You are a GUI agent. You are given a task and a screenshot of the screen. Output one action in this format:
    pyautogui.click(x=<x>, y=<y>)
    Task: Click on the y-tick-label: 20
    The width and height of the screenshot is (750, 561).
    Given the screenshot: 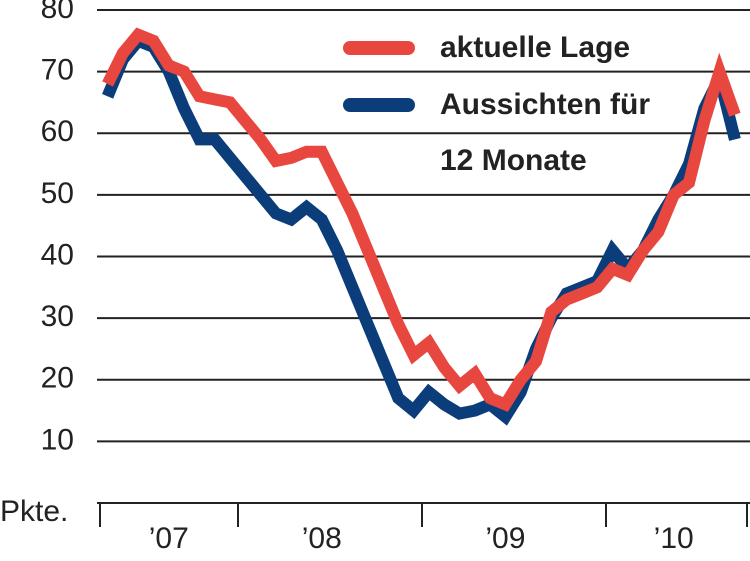 What is the action you would take?
    pyautogui.click(x=57, y=378)
    